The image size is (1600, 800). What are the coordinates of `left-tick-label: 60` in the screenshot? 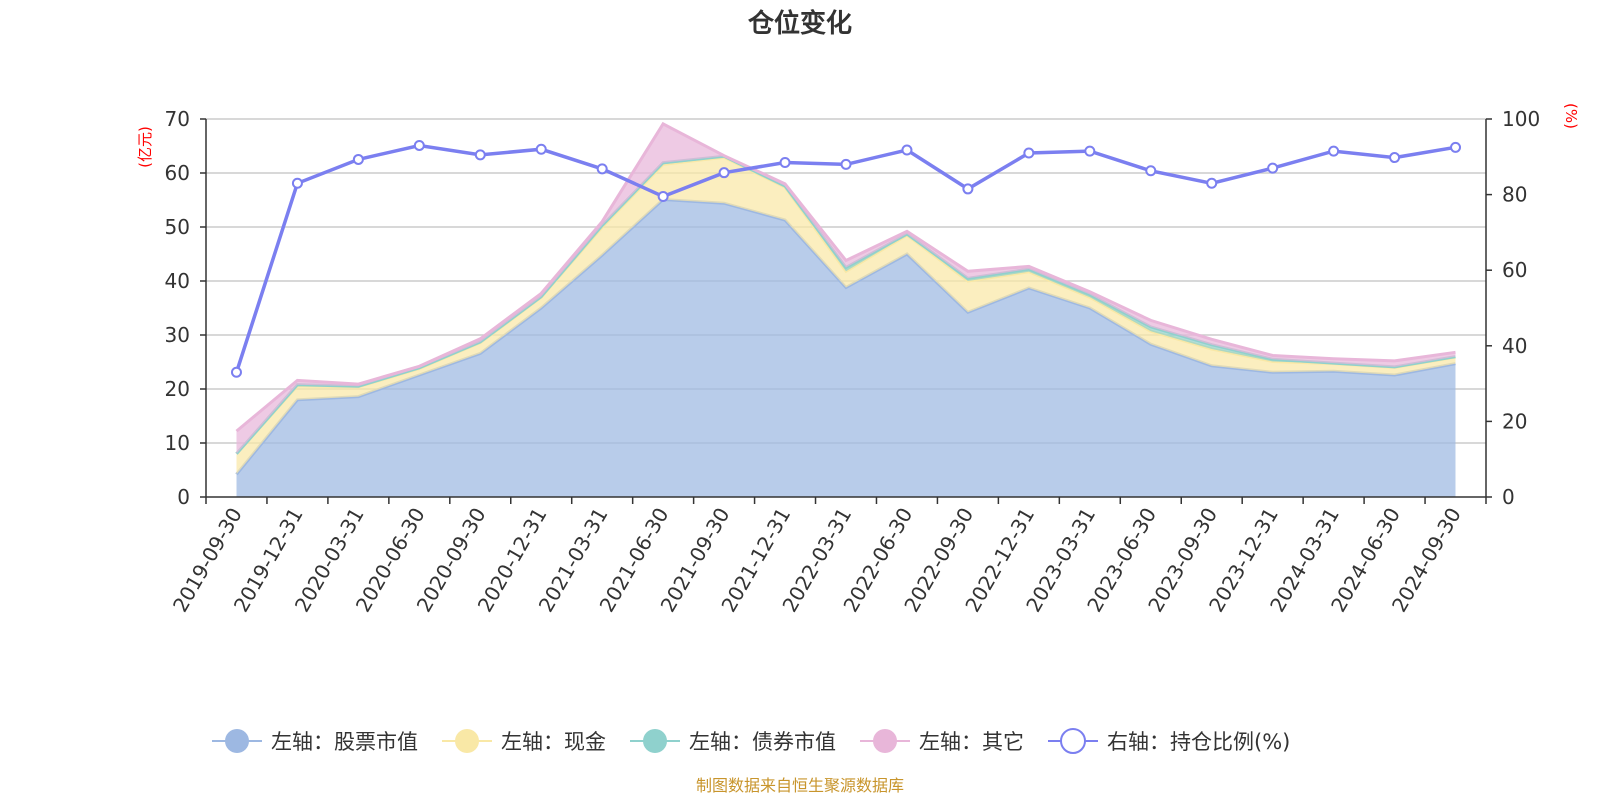 It's located at (177, 173).